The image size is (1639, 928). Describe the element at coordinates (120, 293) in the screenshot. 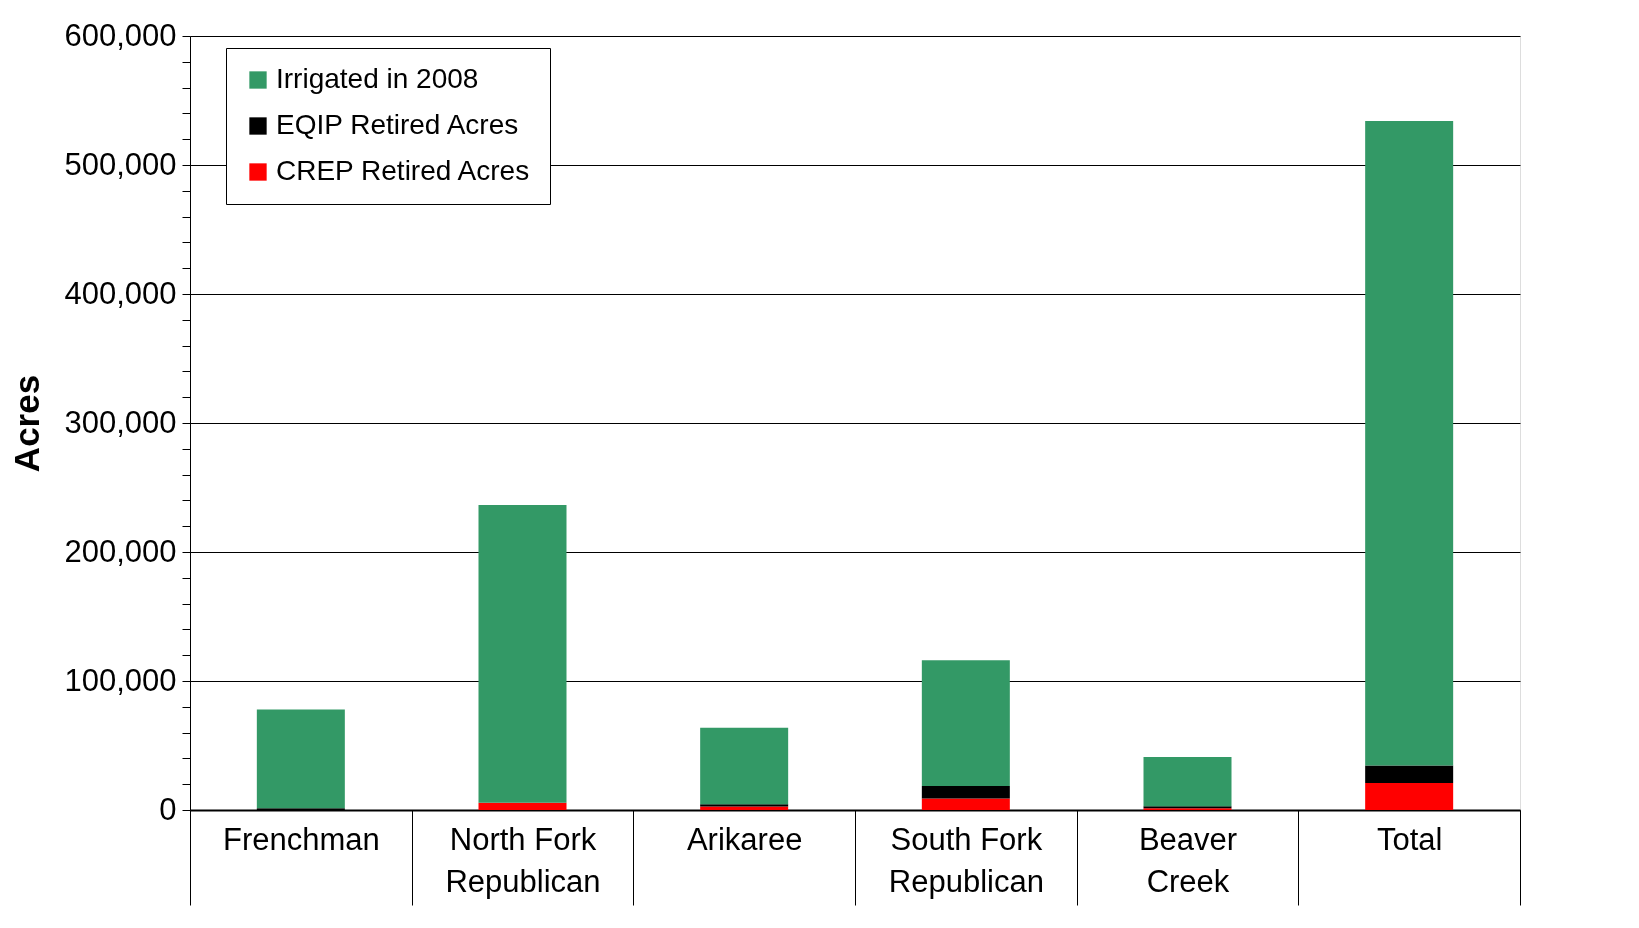

I see `y-tick-label: 400,000` at that location.